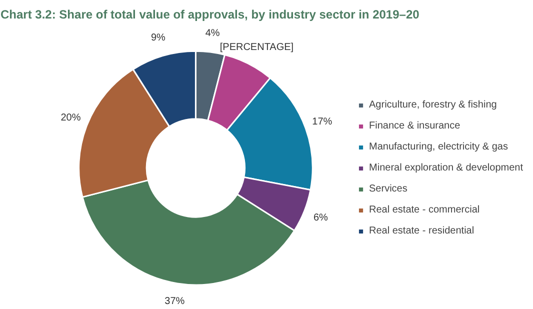 The width and height of the screenshot is (533, 309). Describe the element at coordinates (257, 47) in the screenshot. I see `data-label: [PERCENTAGE]` at that location.